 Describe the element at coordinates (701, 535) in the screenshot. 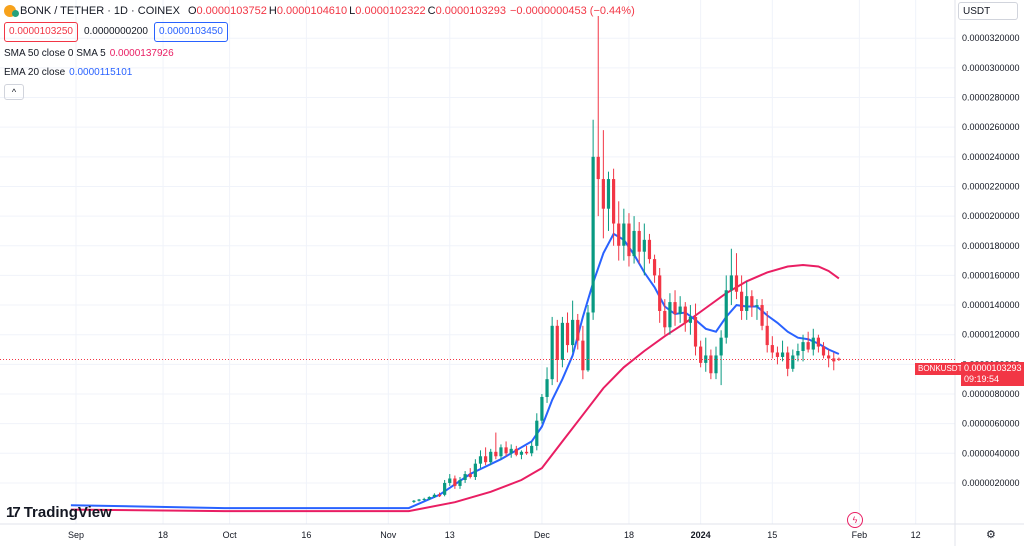

I see `x-tick-label: 2024` at that location.